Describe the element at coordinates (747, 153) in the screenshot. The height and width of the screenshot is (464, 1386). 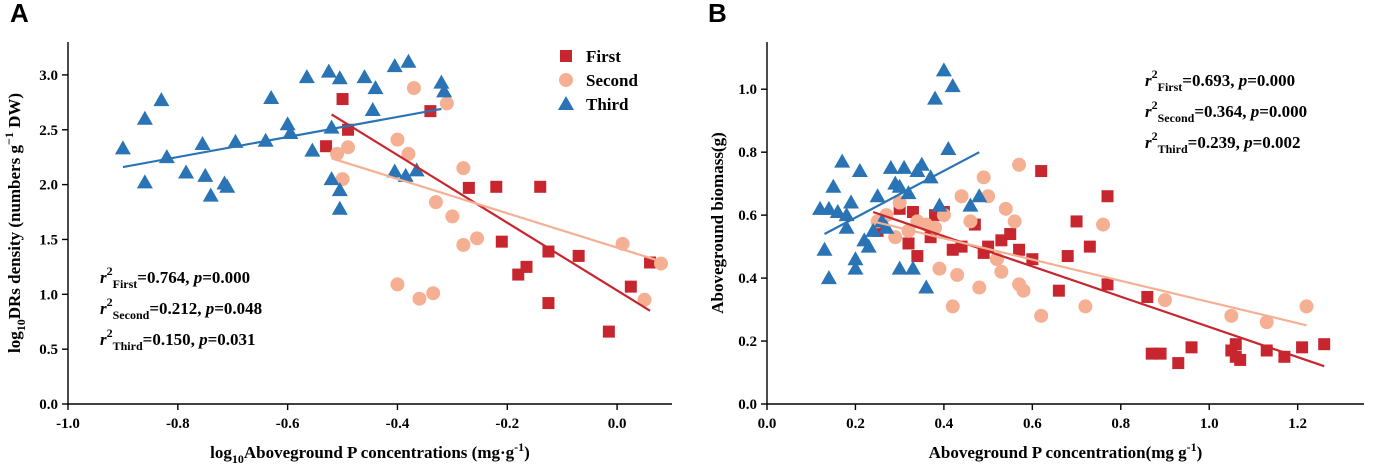
I see `y-tick-label: 0.8` at that location.